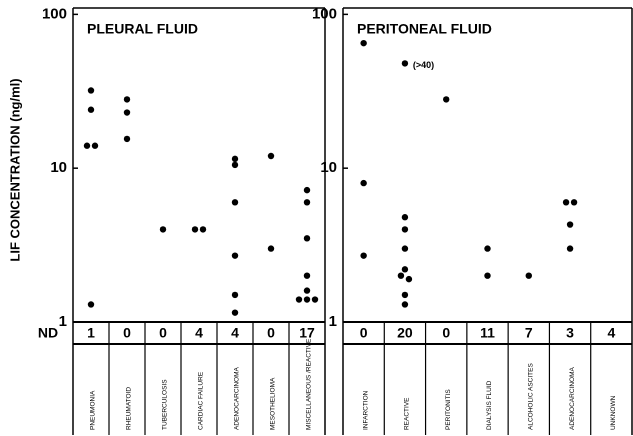  I want to click on category-label: MISCELLANEOUS /REACTIVE, so click(309, 384).